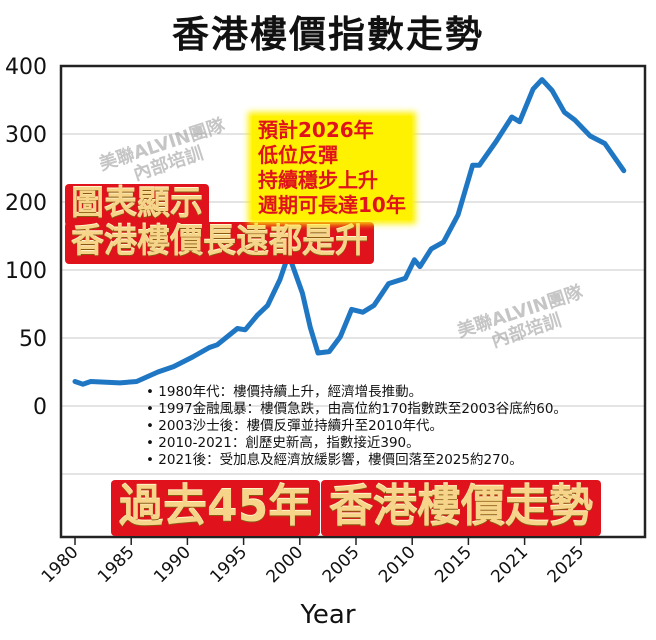 The width and height of the screenshot is (656, 640). I want to click on note-item: • 1997金融風暴：樓價急跌，由高位約170指數跌至2003谷底約60。, so click(356, 409).